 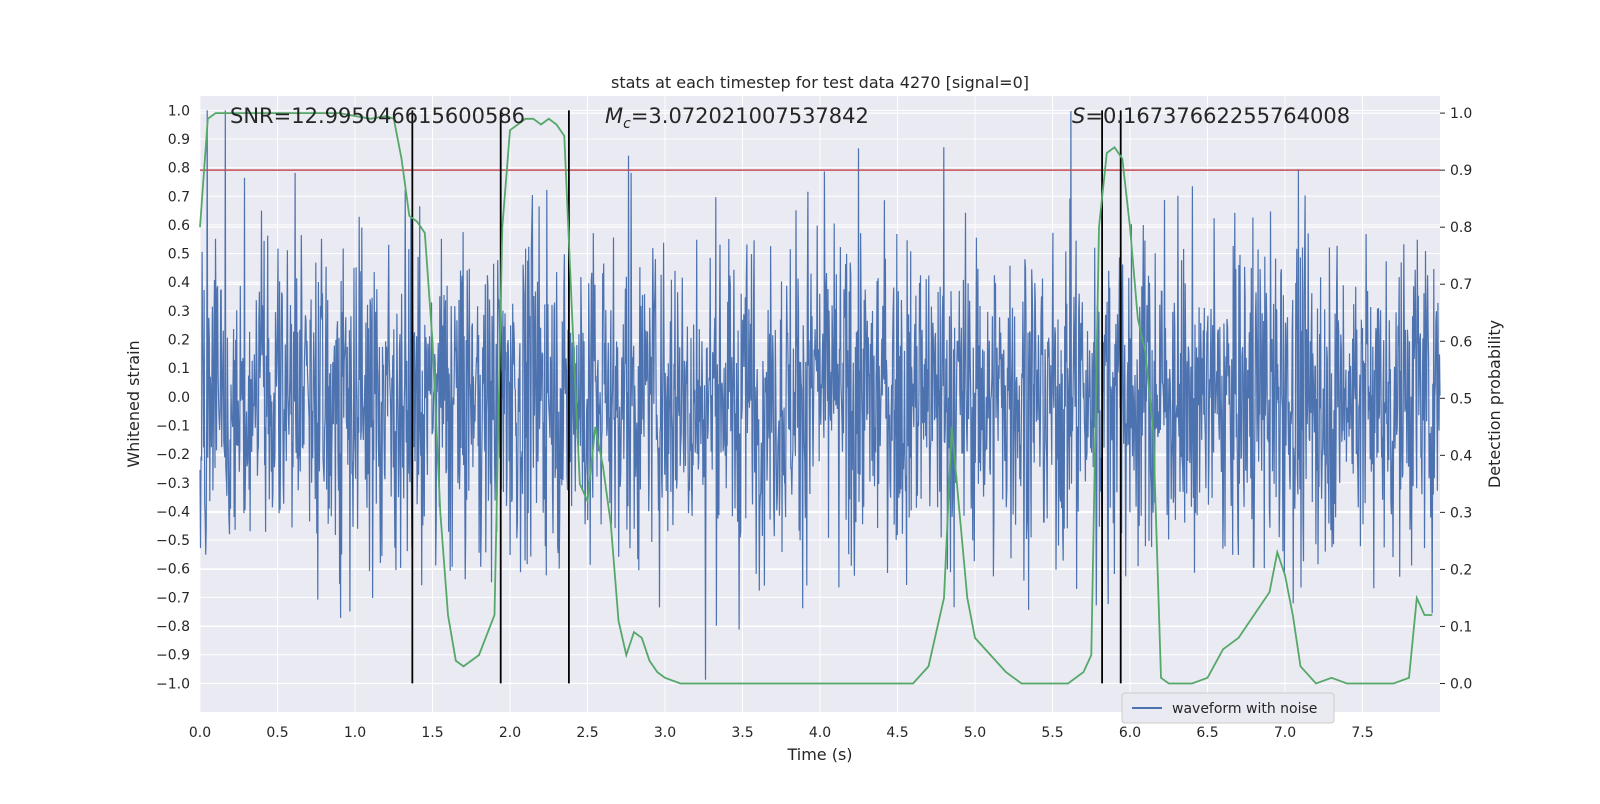 What do you see at coordinates (1494, 404) in the screenshot?
I see `y-axis-label-right: Detection probability` at bounding box center [1494, 404].